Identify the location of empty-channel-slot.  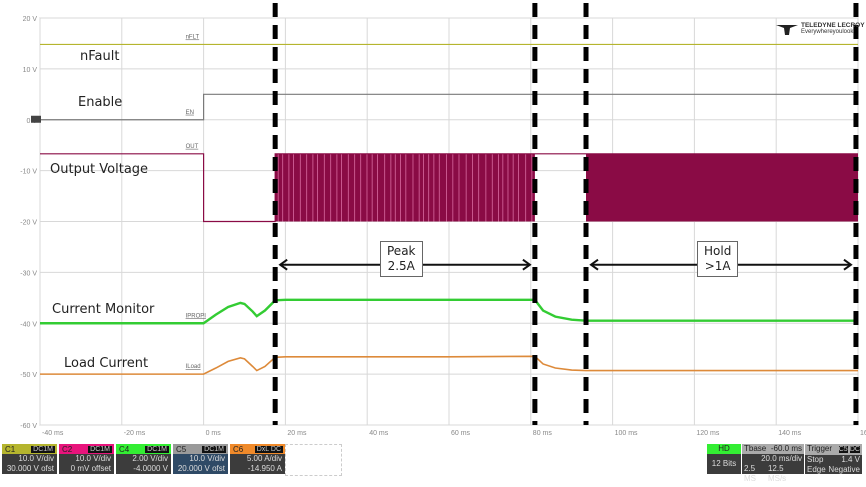
(313, 460).